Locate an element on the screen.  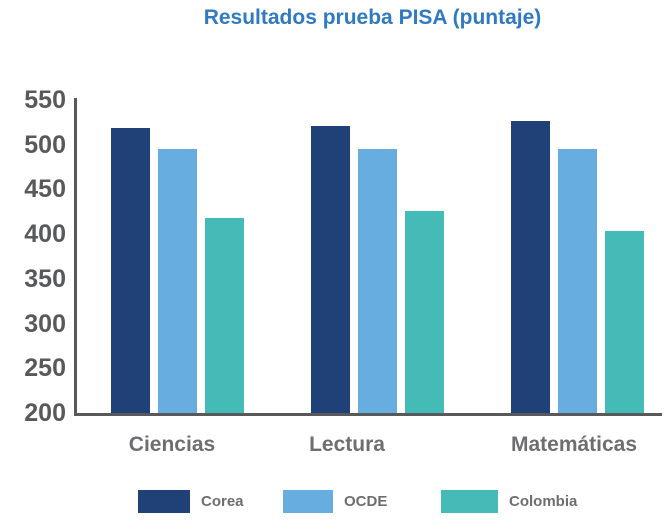
y-axis-line is located at coordinates (75, 257).